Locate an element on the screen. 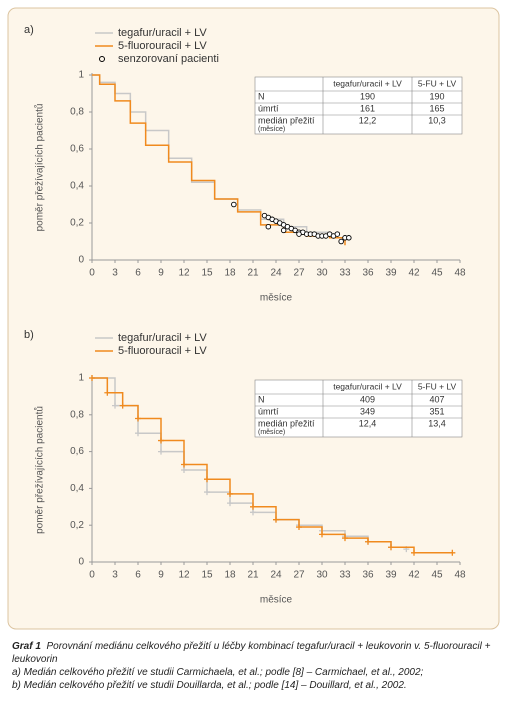 This screenshot has height=706, width=507. table-cell: 407 is located at coordinates (436, 399).